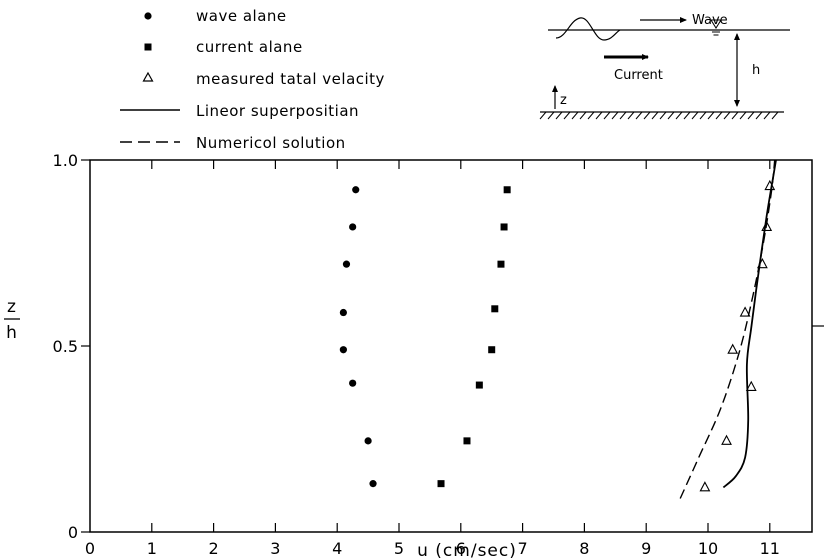  Describe the element at coordinates (708, 548) in the screenshot. I see `x-tick-label: 10` at that location.